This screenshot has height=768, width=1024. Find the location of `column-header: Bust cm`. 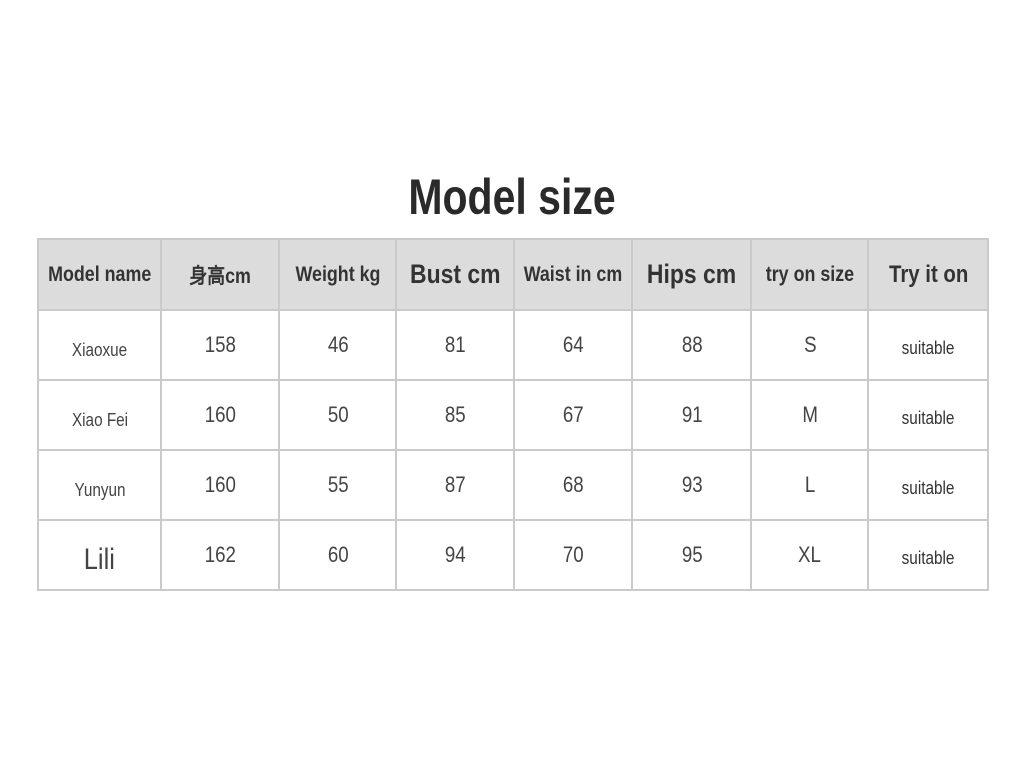

column-header: Bust cm is located at coordinates (455, 274).